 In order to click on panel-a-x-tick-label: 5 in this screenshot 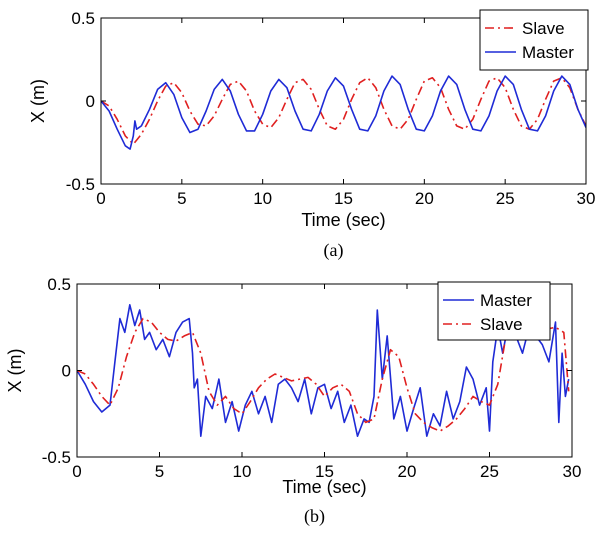, I will do `click(181, 198)`.